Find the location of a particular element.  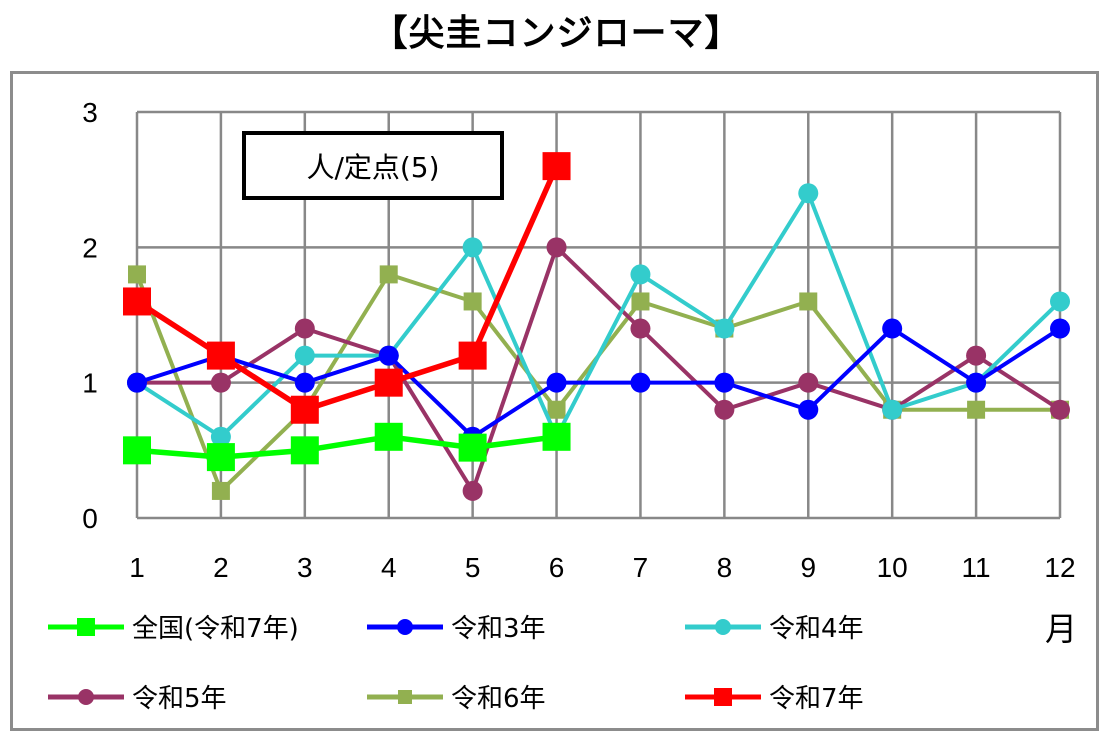

x-tick-label: 3 is located at coordinates (305, 567).